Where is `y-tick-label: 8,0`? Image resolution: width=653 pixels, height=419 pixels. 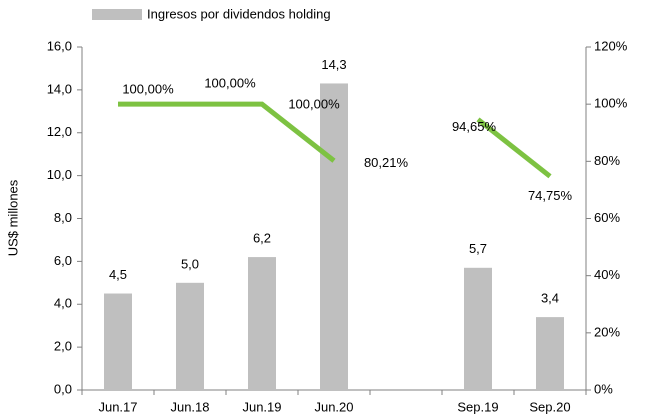
y-tick-label: 8,0 is located at coordinates (63, 217).